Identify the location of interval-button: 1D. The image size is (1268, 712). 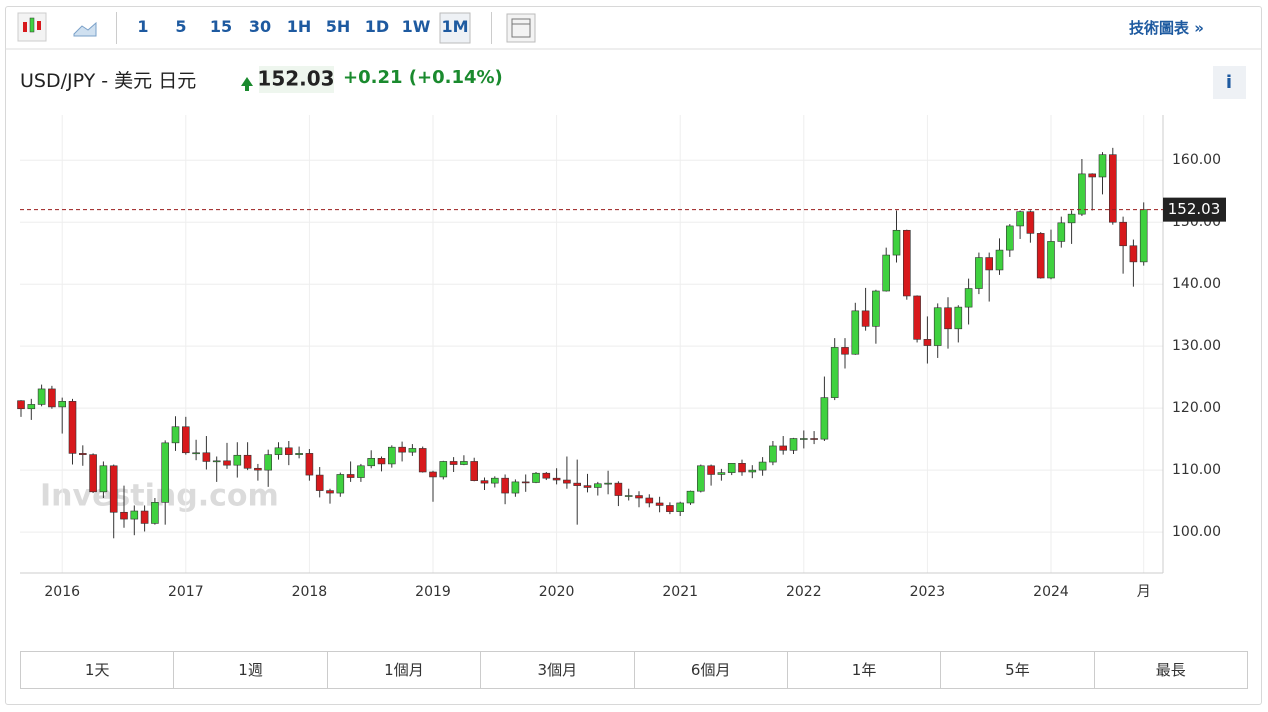
(377, 26).